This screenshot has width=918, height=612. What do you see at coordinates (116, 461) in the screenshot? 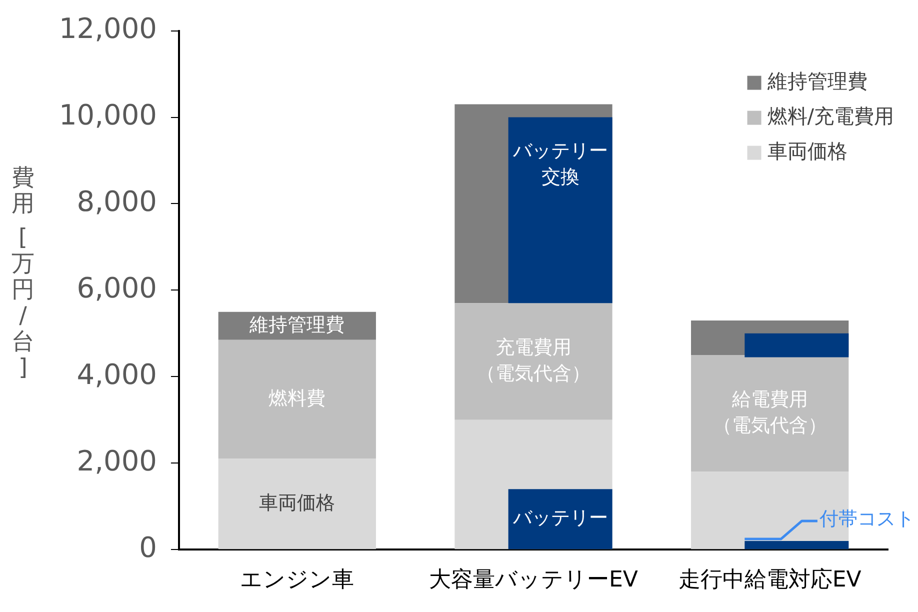
I see `y-tick-label: 2,000` at bounding box center [116, 461].